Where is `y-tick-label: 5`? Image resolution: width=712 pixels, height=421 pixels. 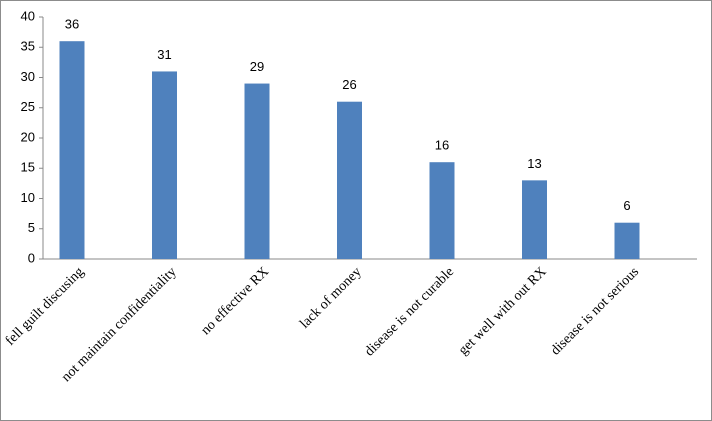
y-tick-label: 5 is located at coordinates (31, 227).